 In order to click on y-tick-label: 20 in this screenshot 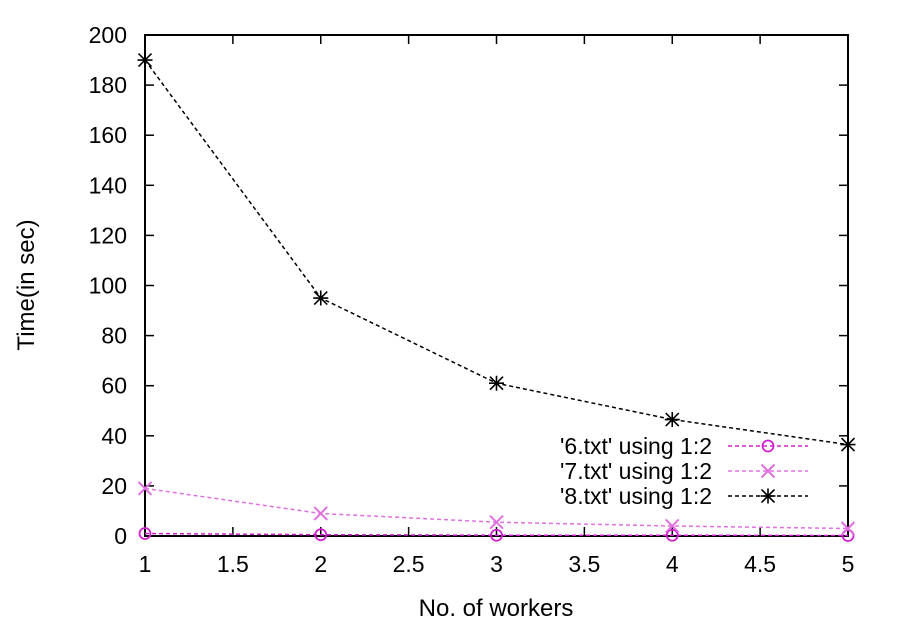, I will do `click(114, 486)`.